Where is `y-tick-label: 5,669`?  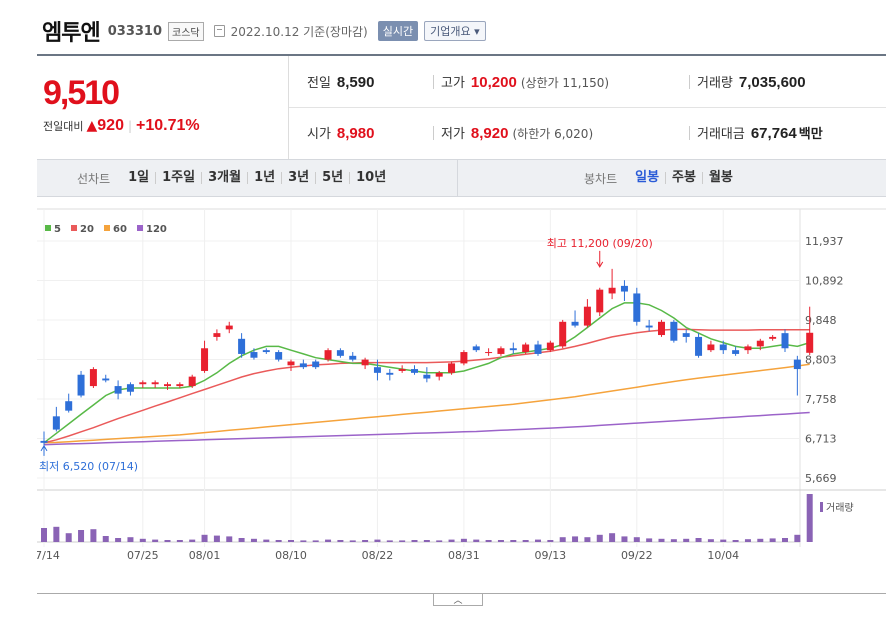
y-tick-label: 5,669 is located at coordinates (821, 478).